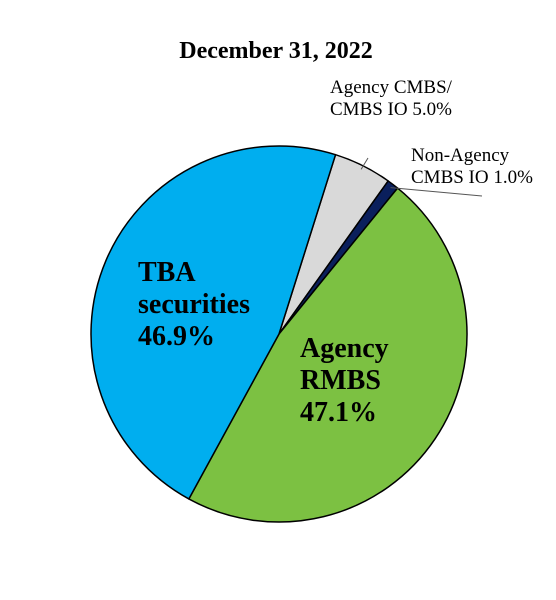 This screenshot has height=600, width=556. What do you see at coordinates (364, 163) in the screenshot?
I see `leader-line-agency-cmbs-cmbs-io` at bounding box center [364, 163].